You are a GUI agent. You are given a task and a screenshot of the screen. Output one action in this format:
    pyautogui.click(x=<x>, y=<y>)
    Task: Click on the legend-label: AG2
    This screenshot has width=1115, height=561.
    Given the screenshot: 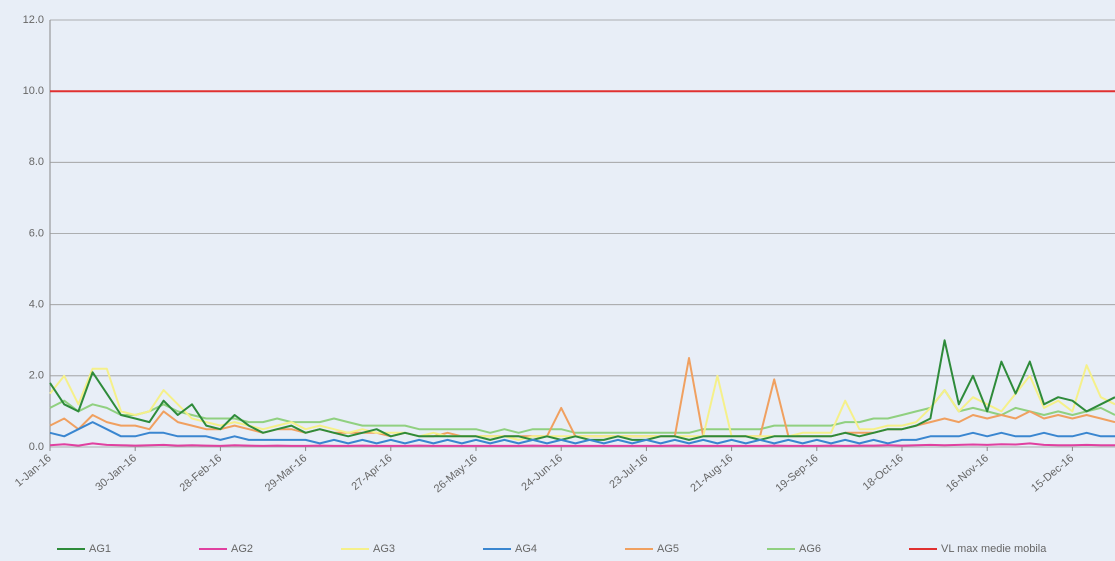 What is the action you would take?
    pyautogui.click(x=242, y=549)
    